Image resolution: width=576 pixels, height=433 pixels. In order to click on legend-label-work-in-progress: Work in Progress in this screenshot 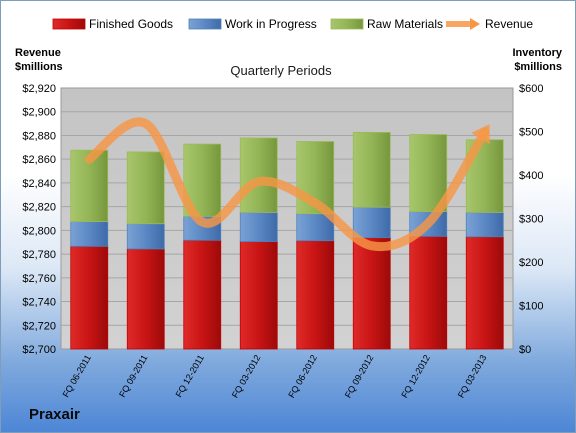, I will do `click(271, 24)`.